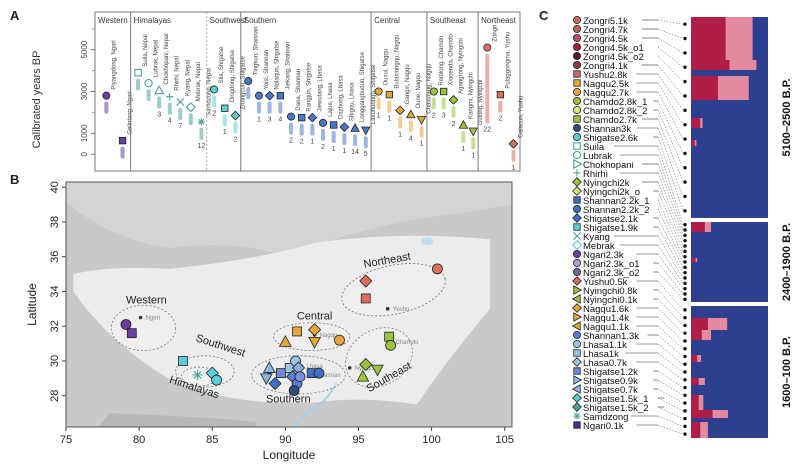 The image size is (800, 466). What do you see at coordinates (286, 374) in the screenshot?
I see `city-label-shigatse: Shigatse` at bounding box center [286, 374].